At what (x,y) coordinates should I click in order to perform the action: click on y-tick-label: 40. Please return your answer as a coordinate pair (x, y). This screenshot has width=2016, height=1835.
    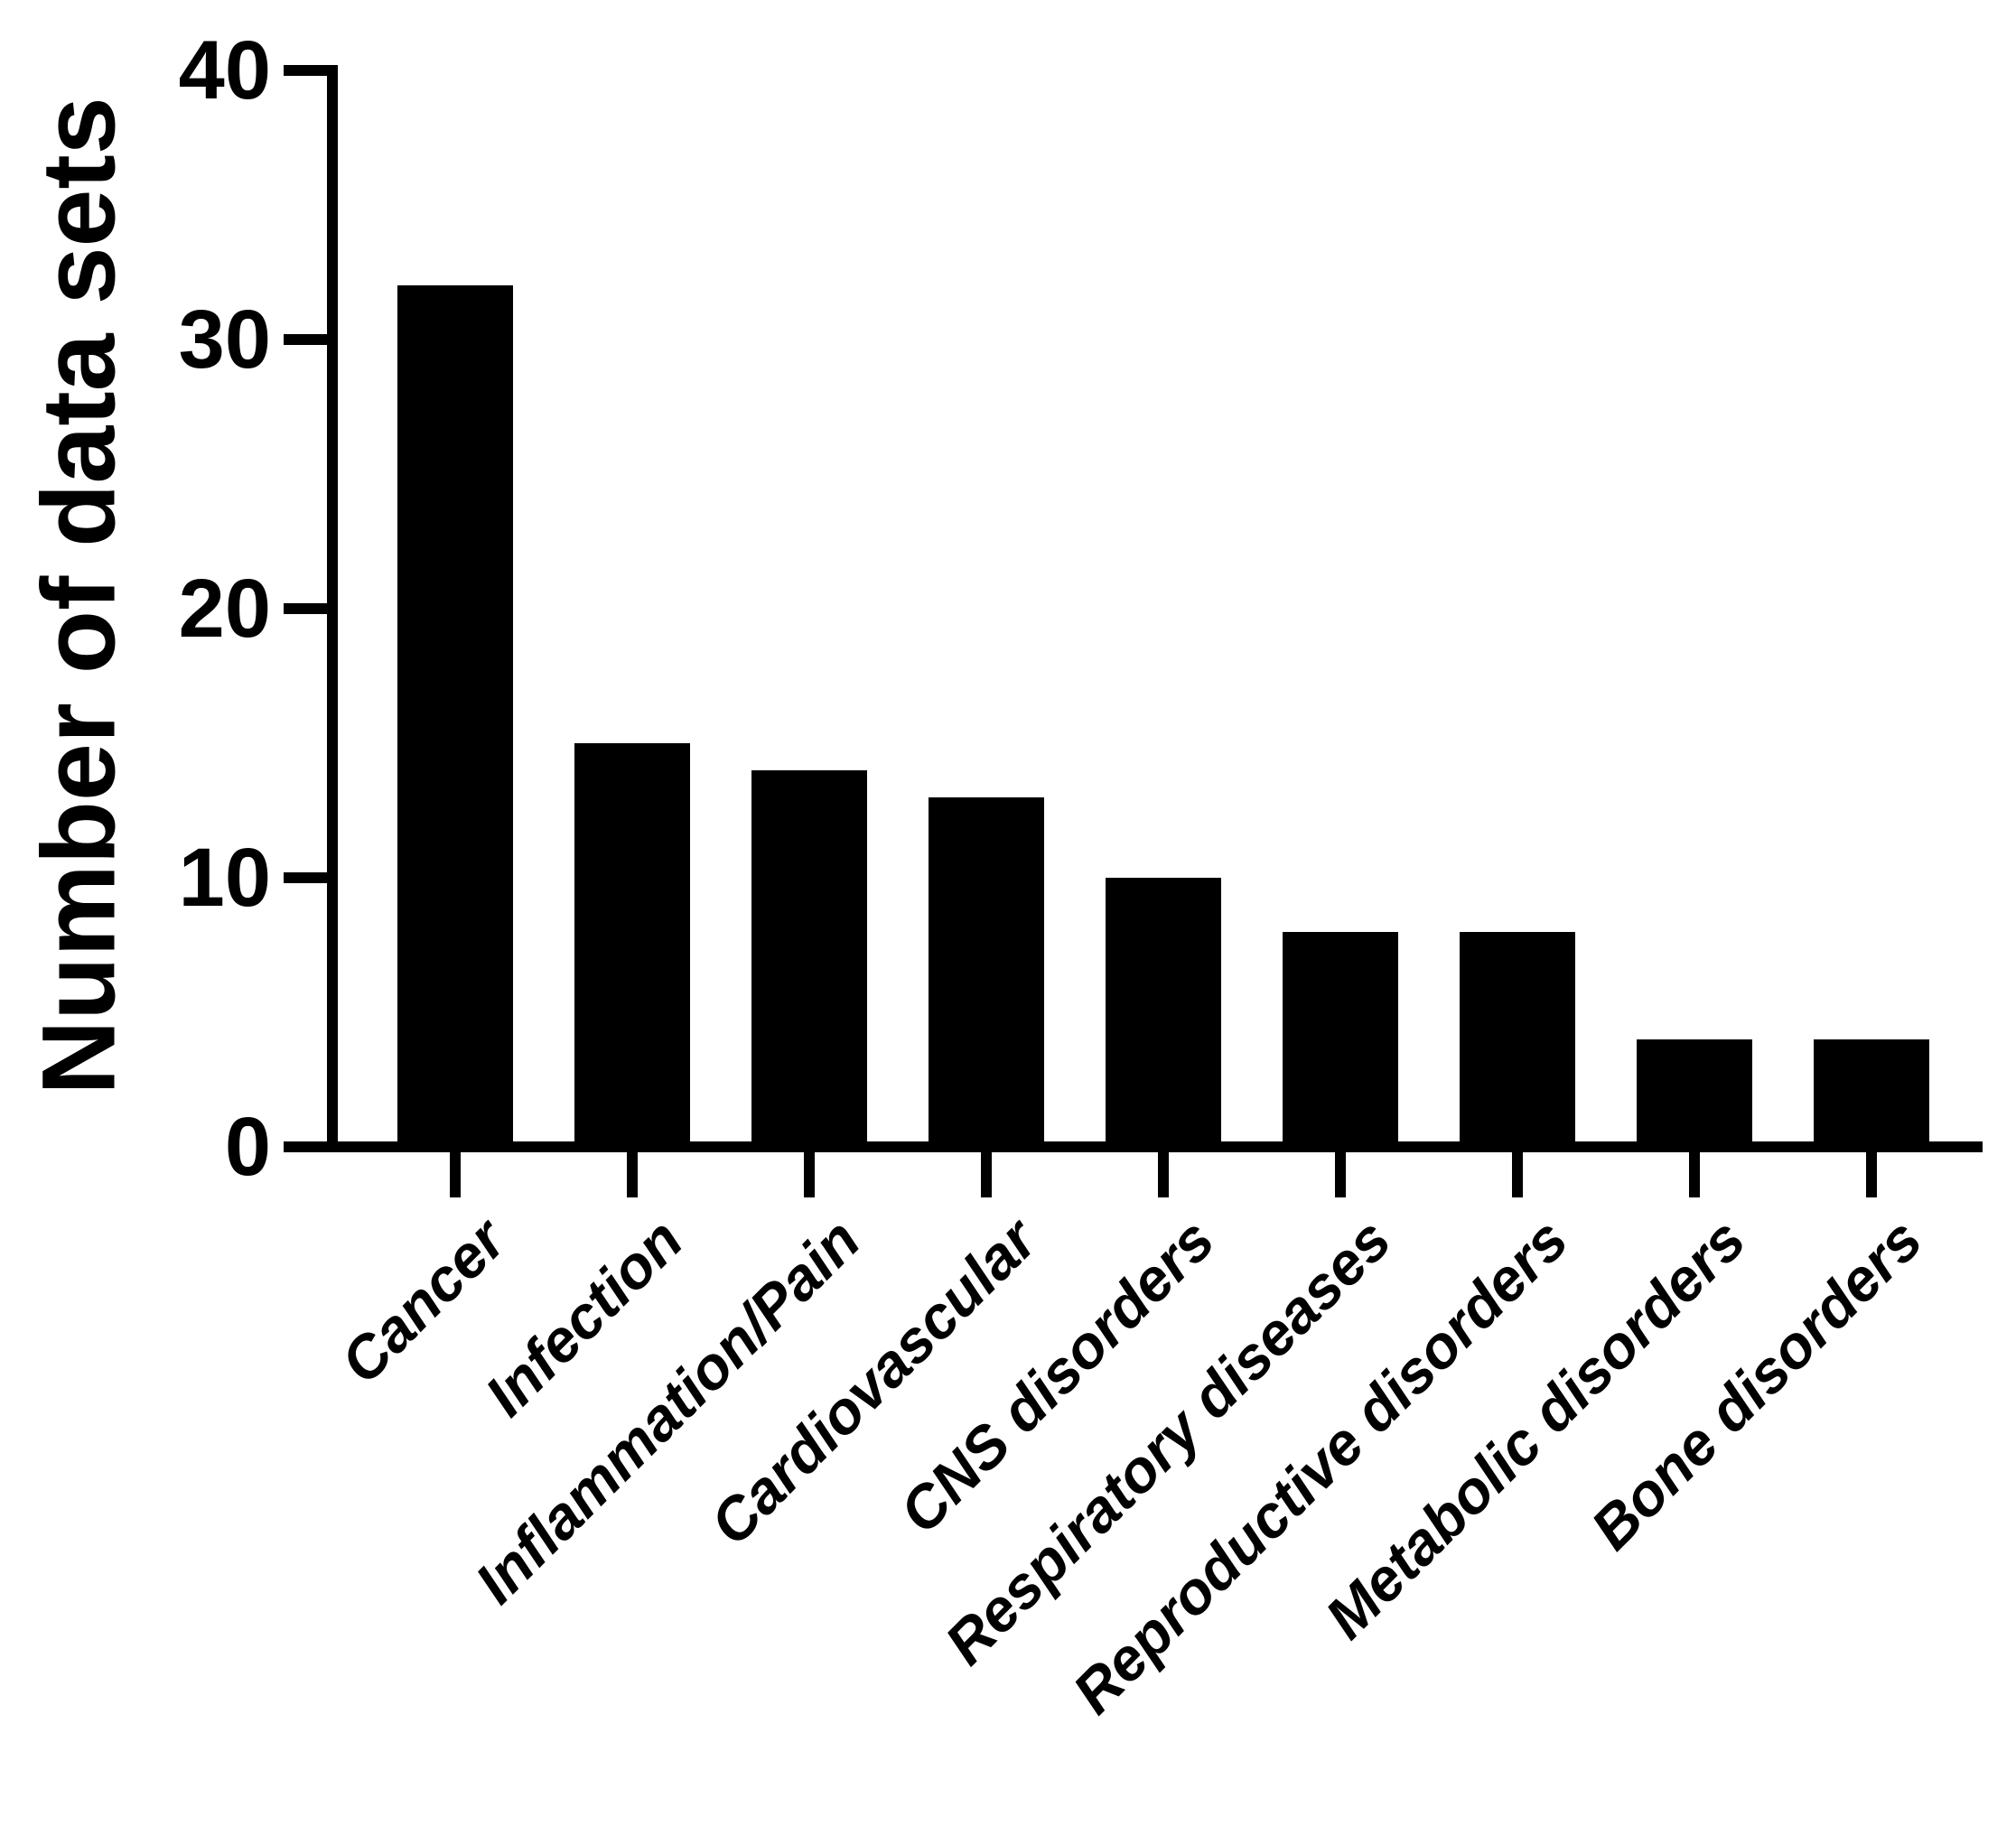
    Looking at the image, I should click on (224, 70).